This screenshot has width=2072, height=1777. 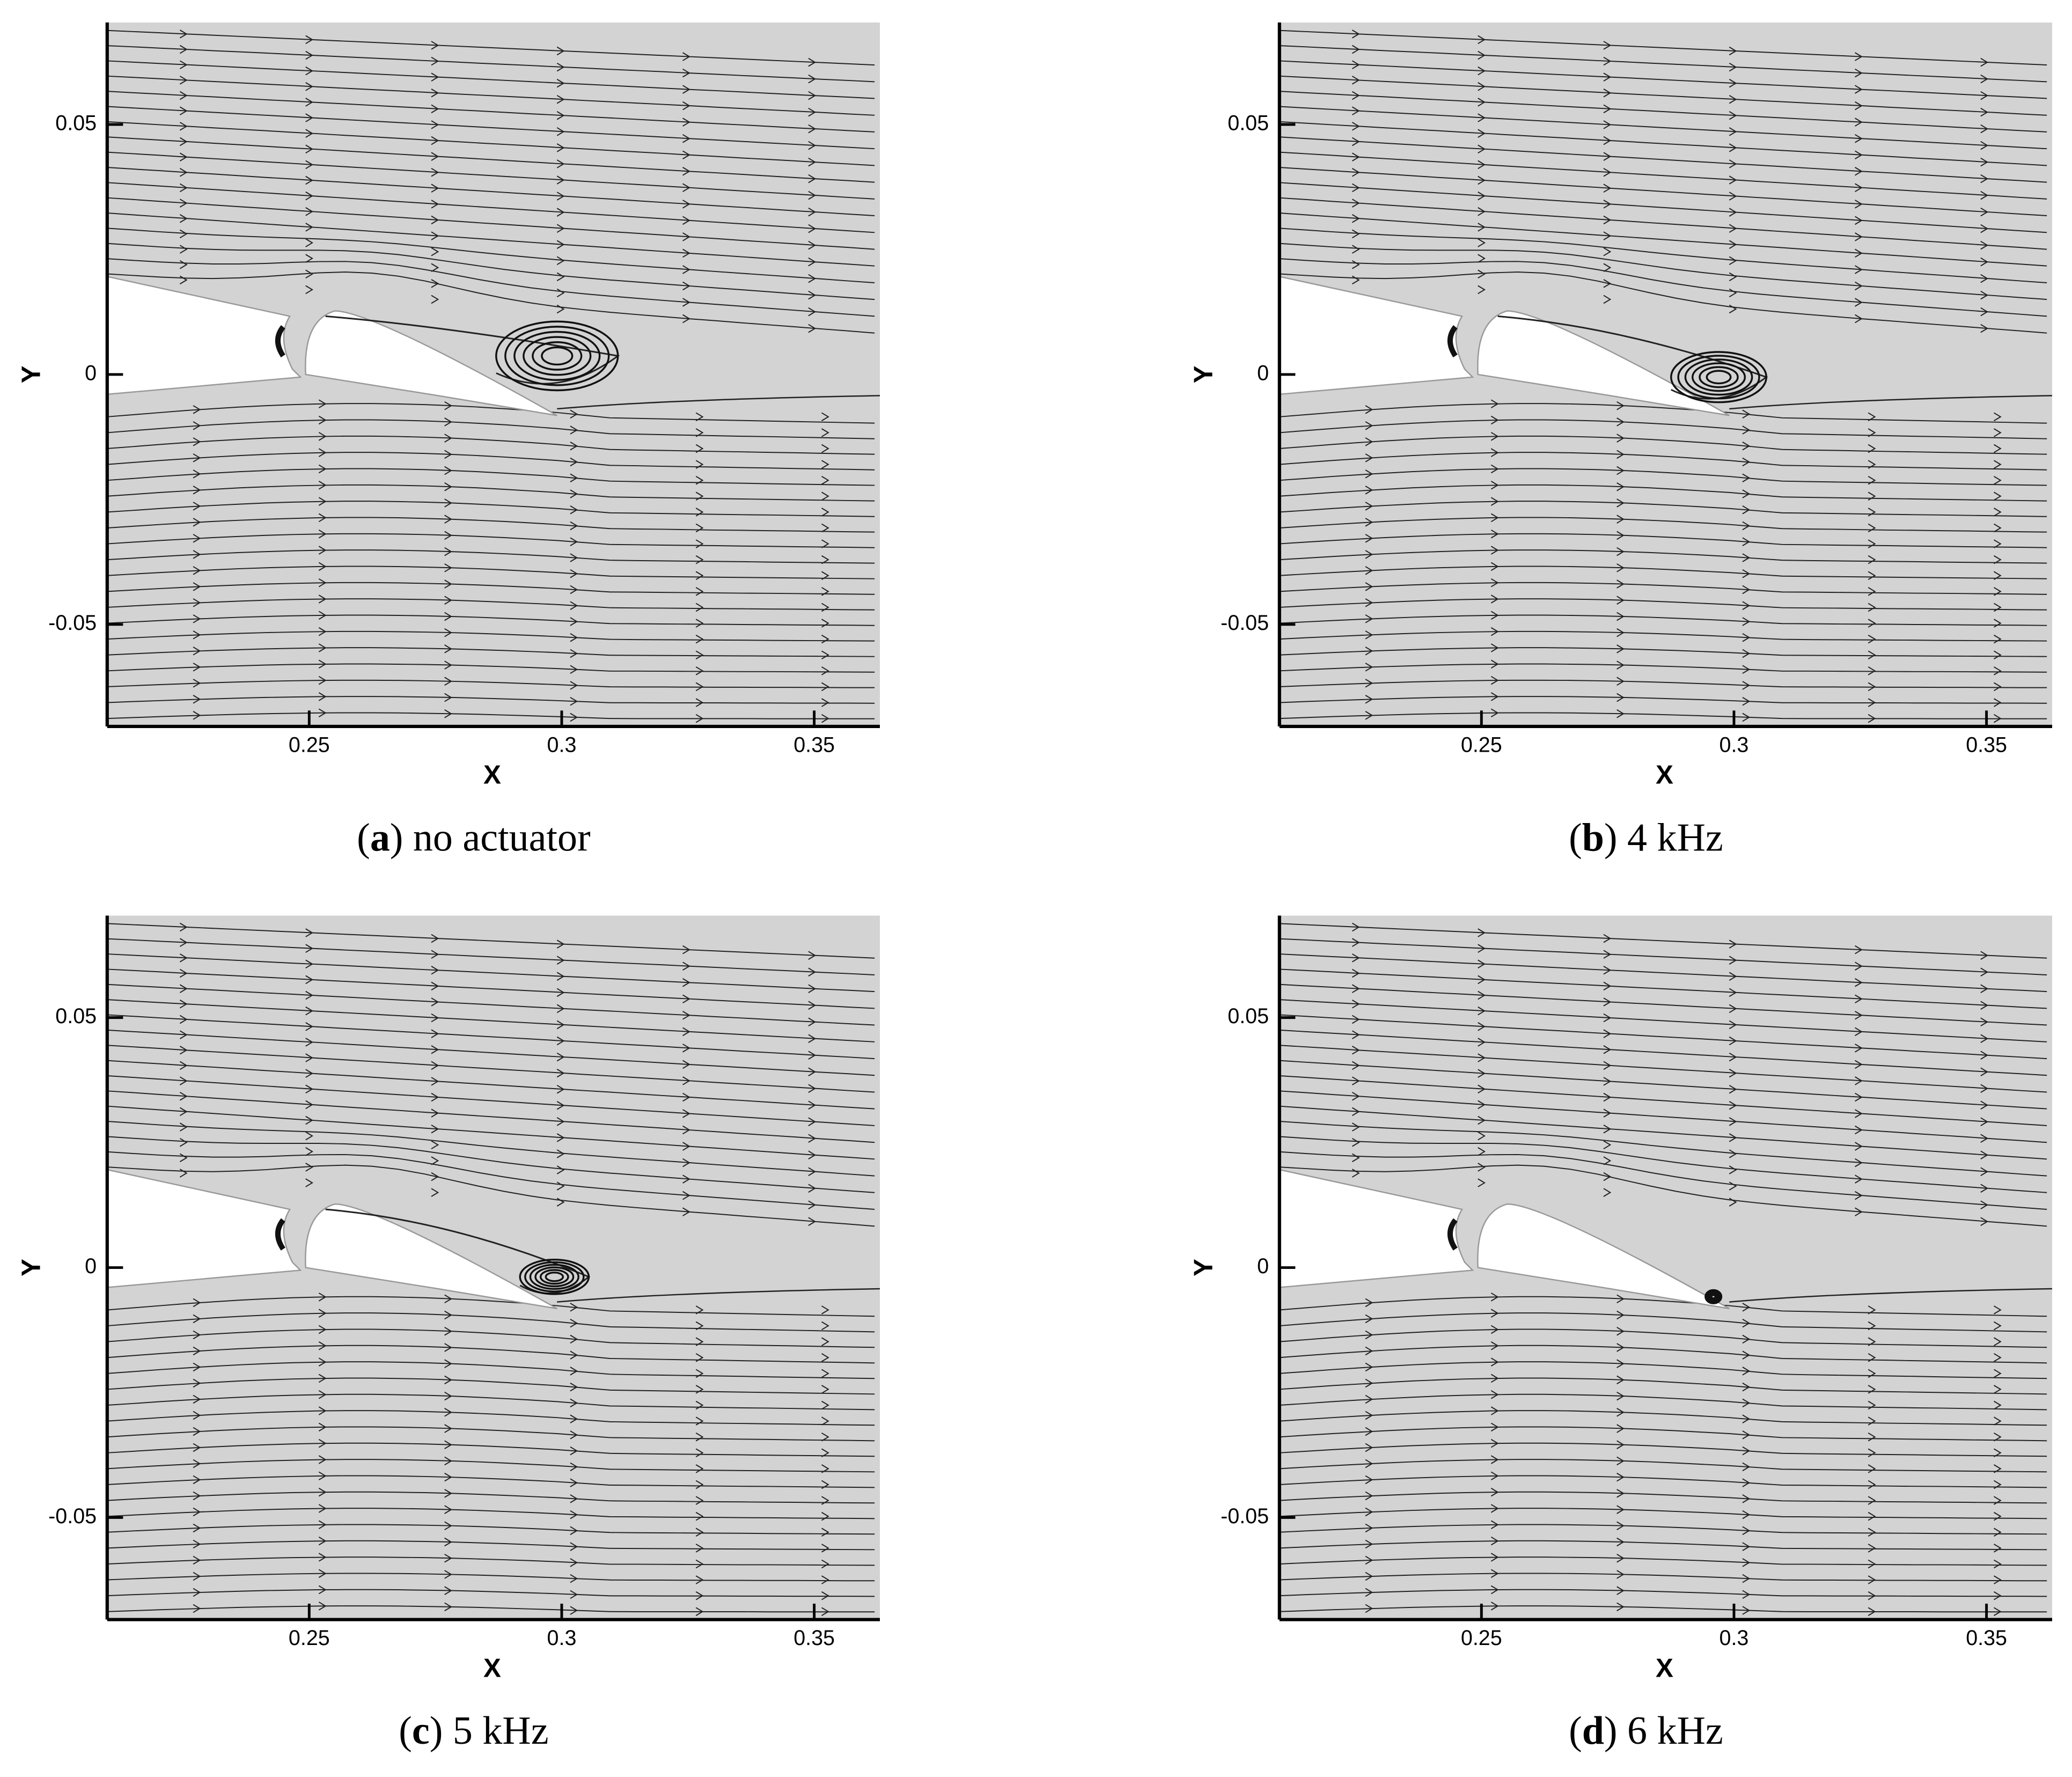 What do you see at coordinates (474, 1731) in the screenshot?
I see `caption: (c) 5 kHz` at bounding box center [474, 1731].